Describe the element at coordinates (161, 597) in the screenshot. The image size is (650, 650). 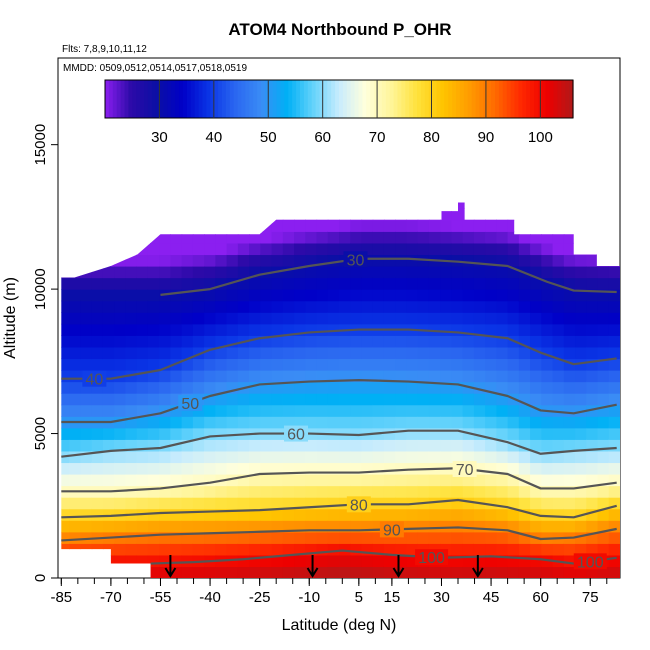
I see `x-tick-label: -55` at that location.